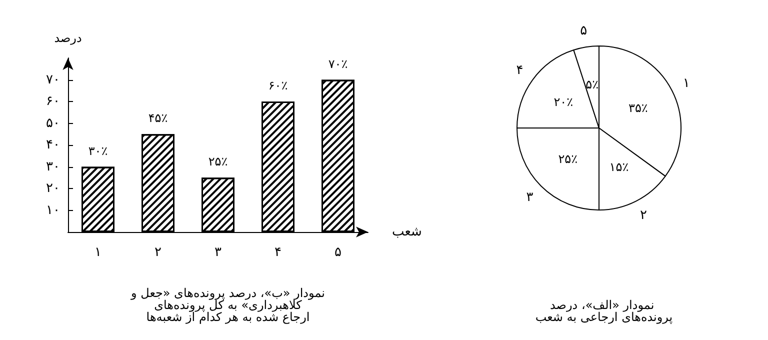 This screenshot has height=340, width=768. What do you see at coordinates (53, 145) in the screenshot?
I see `y-tick-label: ۴۰` at bounding box center [53, 145].